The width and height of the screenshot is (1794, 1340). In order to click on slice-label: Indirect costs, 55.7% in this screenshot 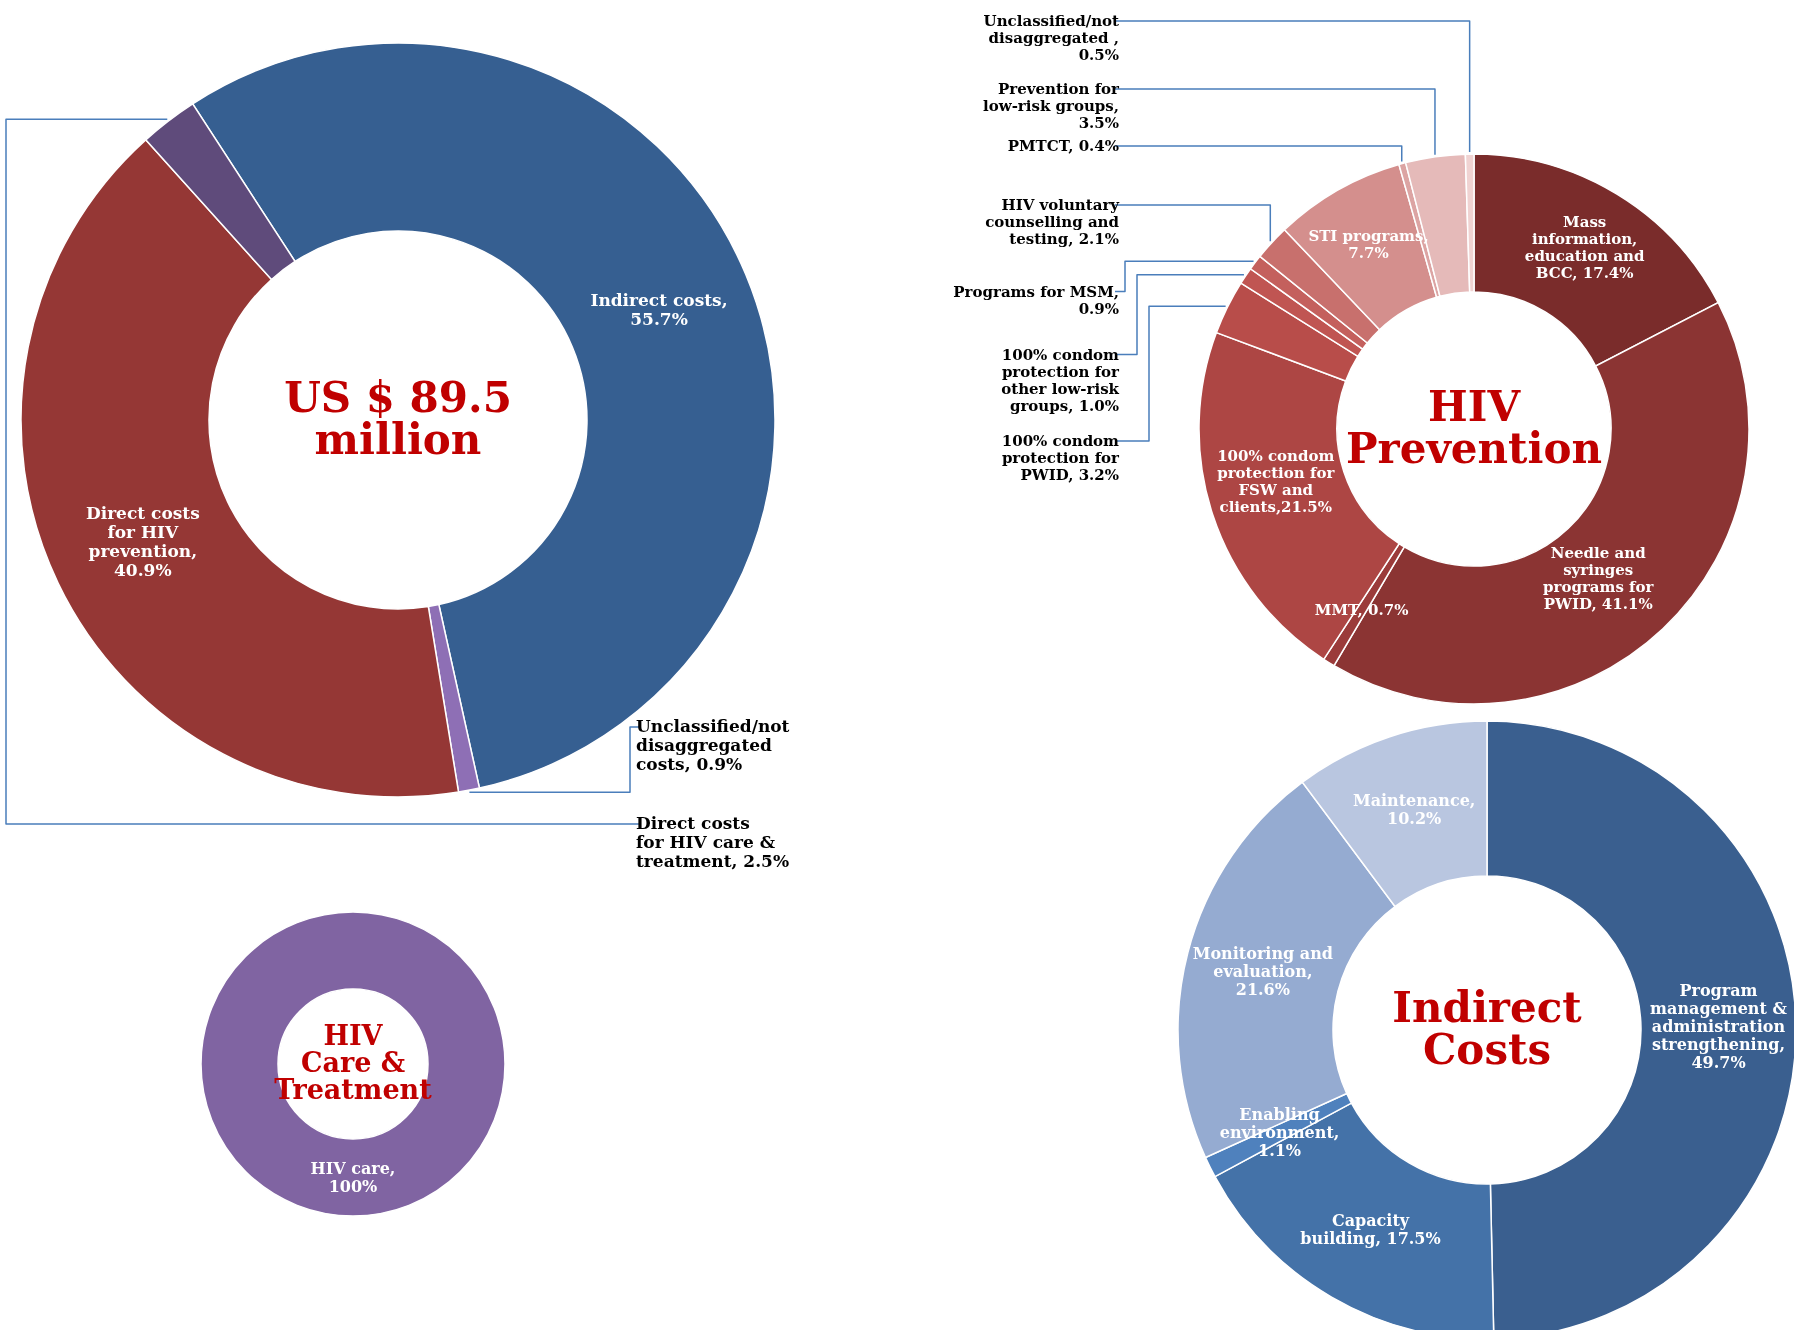, I will do `click(659, 310)`.